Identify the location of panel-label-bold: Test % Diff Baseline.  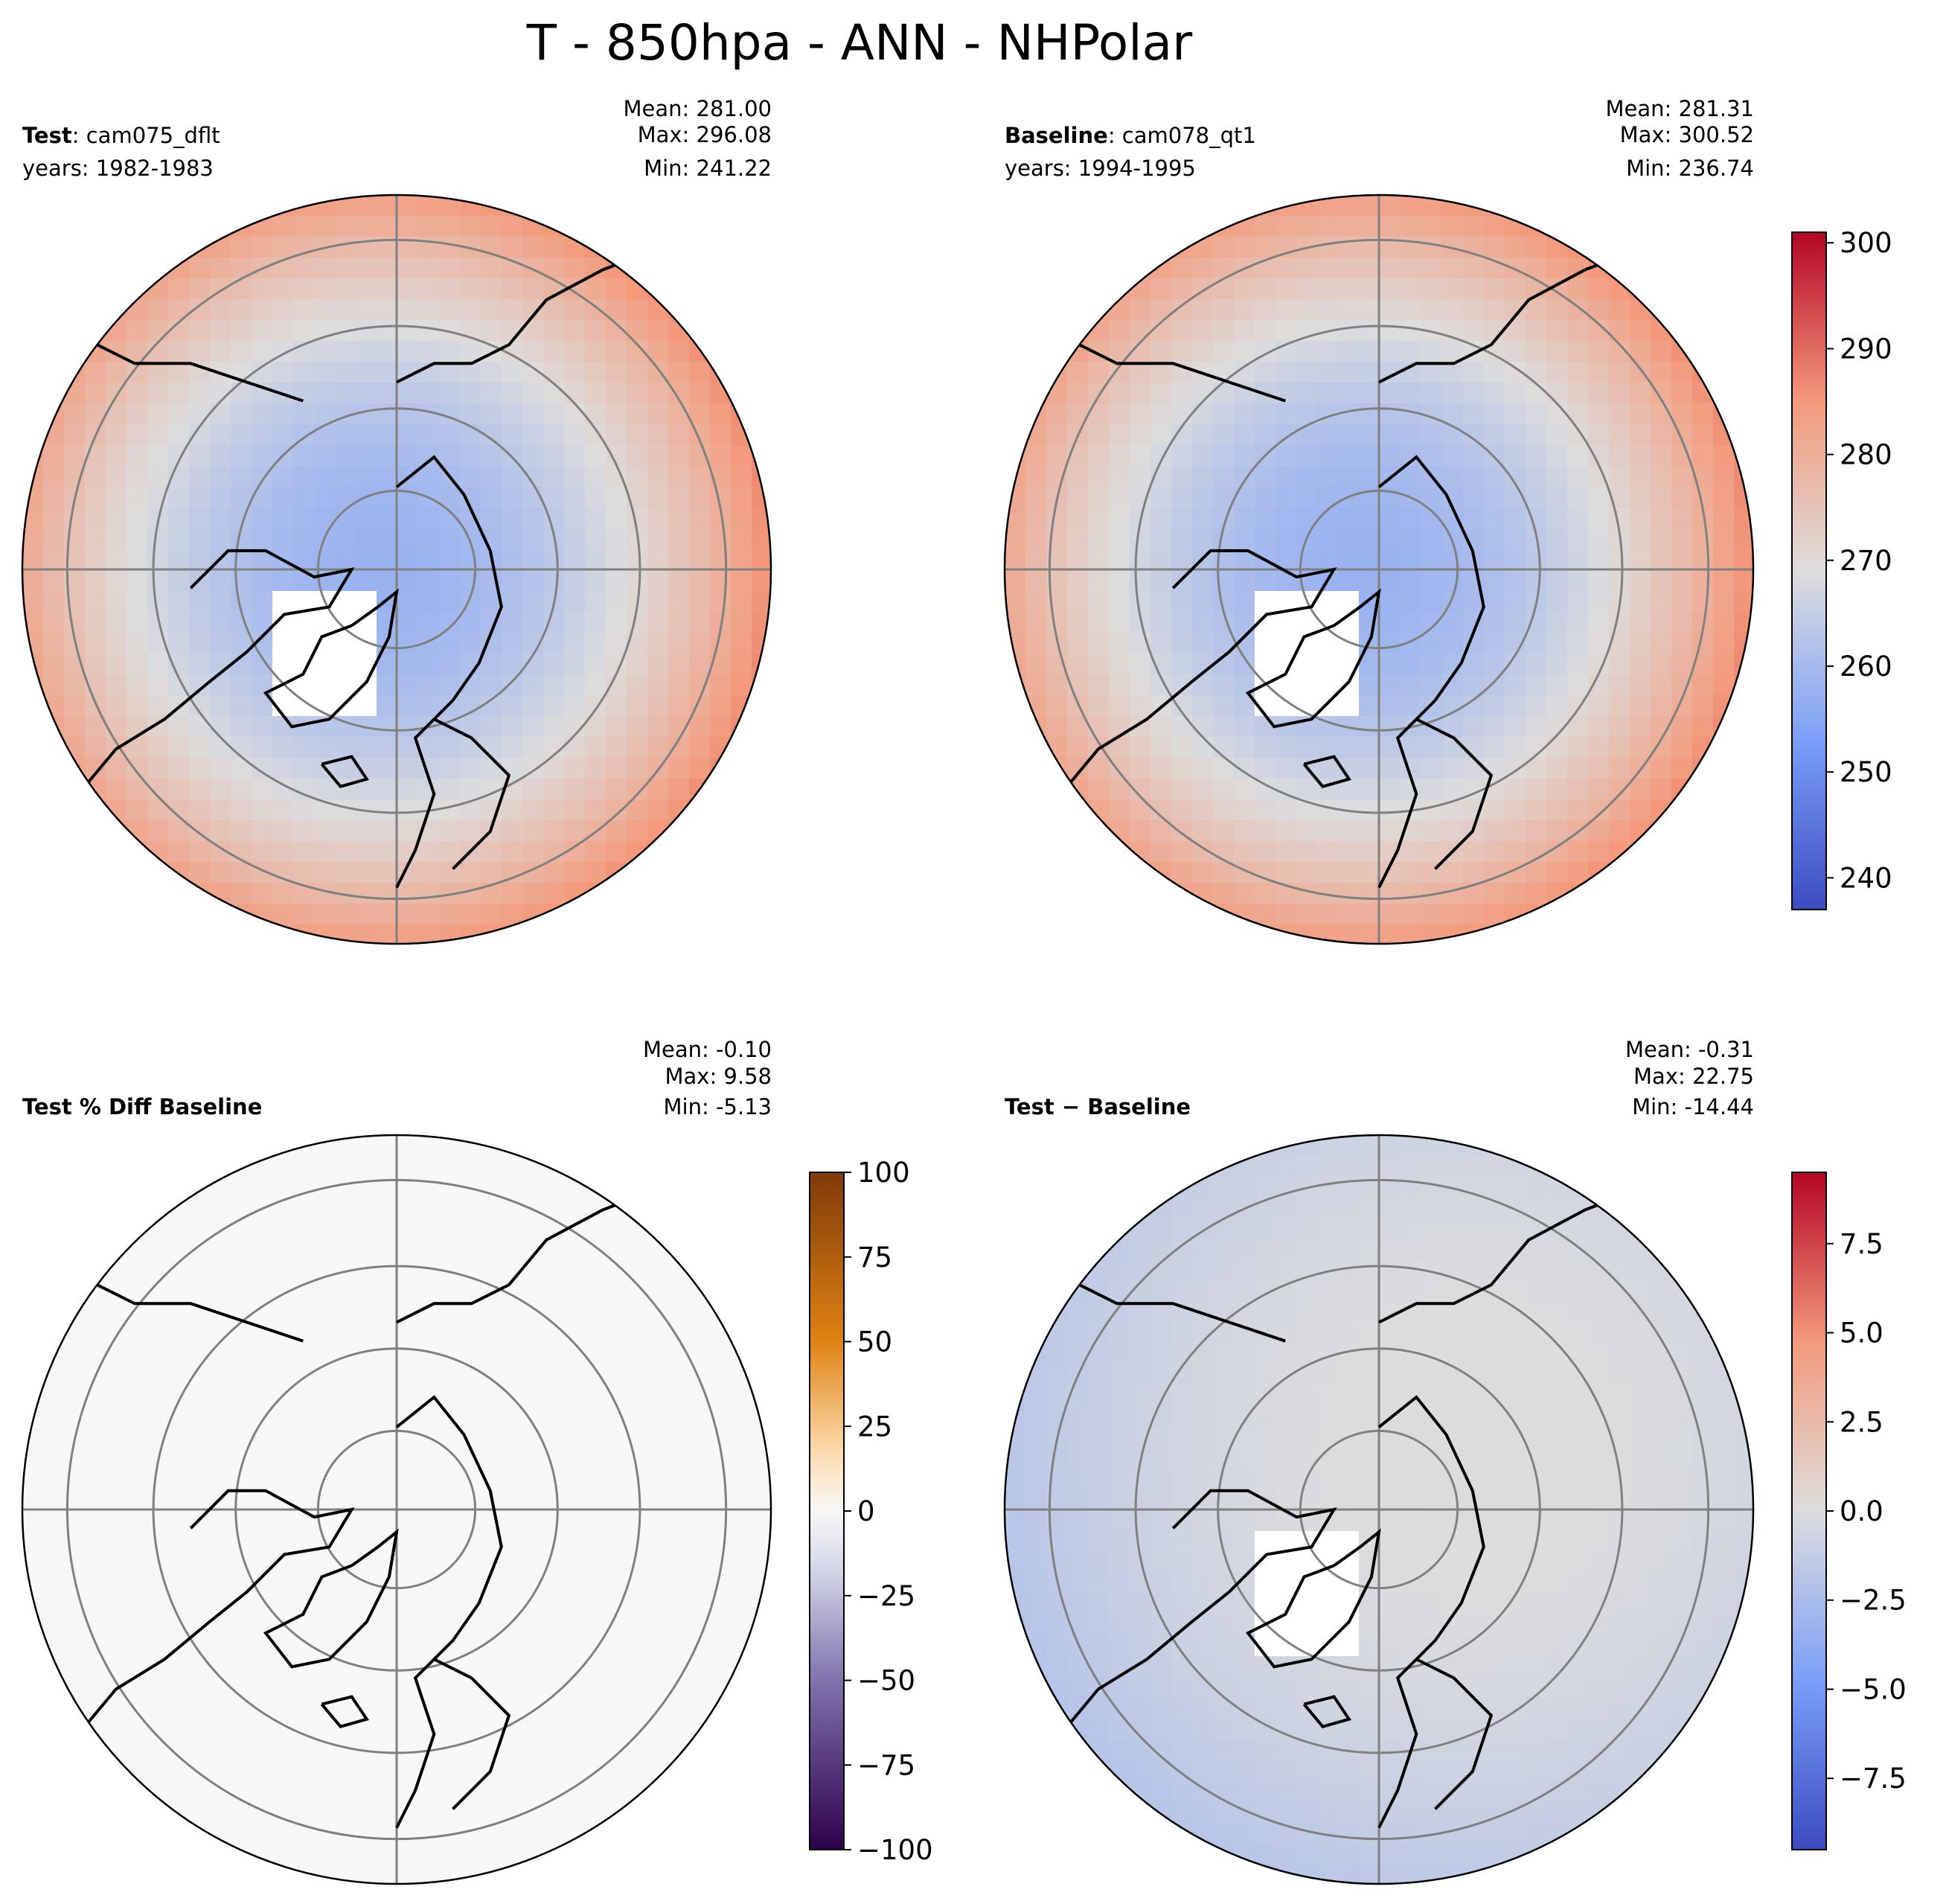
(142, 1106).